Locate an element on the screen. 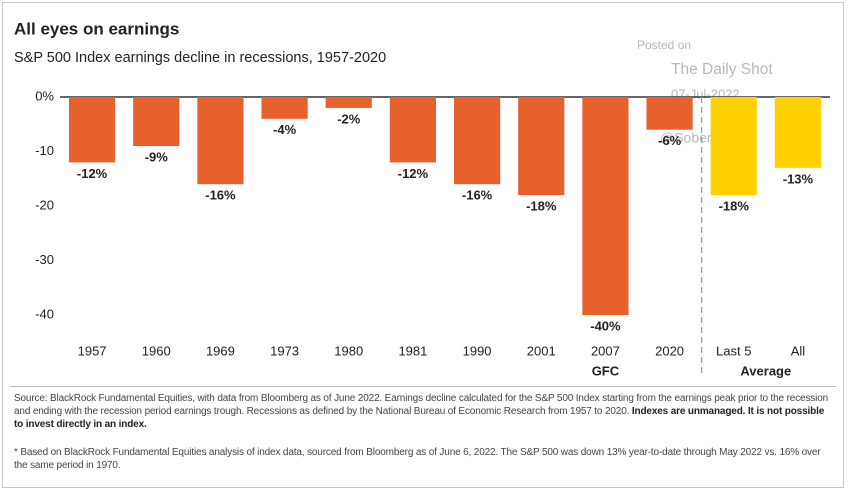 This screenshot has height=492, width=848. group-label: Average is located at coordinates (765, 370).